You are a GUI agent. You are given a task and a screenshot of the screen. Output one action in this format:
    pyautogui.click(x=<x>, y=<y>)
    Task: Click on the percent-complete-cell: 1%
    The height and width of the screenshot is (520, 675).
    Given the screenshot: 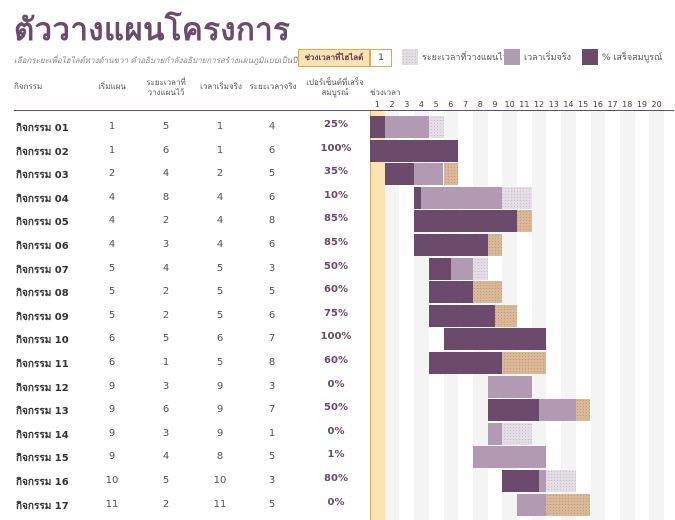 What is the action you would take?
    pyautogui.click(x=336, y=455)
    